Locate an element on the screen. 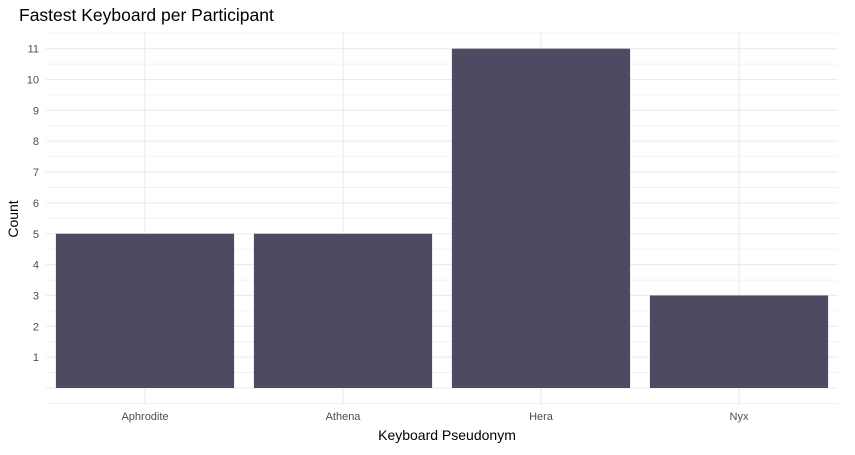 The height and width of the screenshot is (455, 855). y-tick-label: 3 is located at coordinates (36, 296).